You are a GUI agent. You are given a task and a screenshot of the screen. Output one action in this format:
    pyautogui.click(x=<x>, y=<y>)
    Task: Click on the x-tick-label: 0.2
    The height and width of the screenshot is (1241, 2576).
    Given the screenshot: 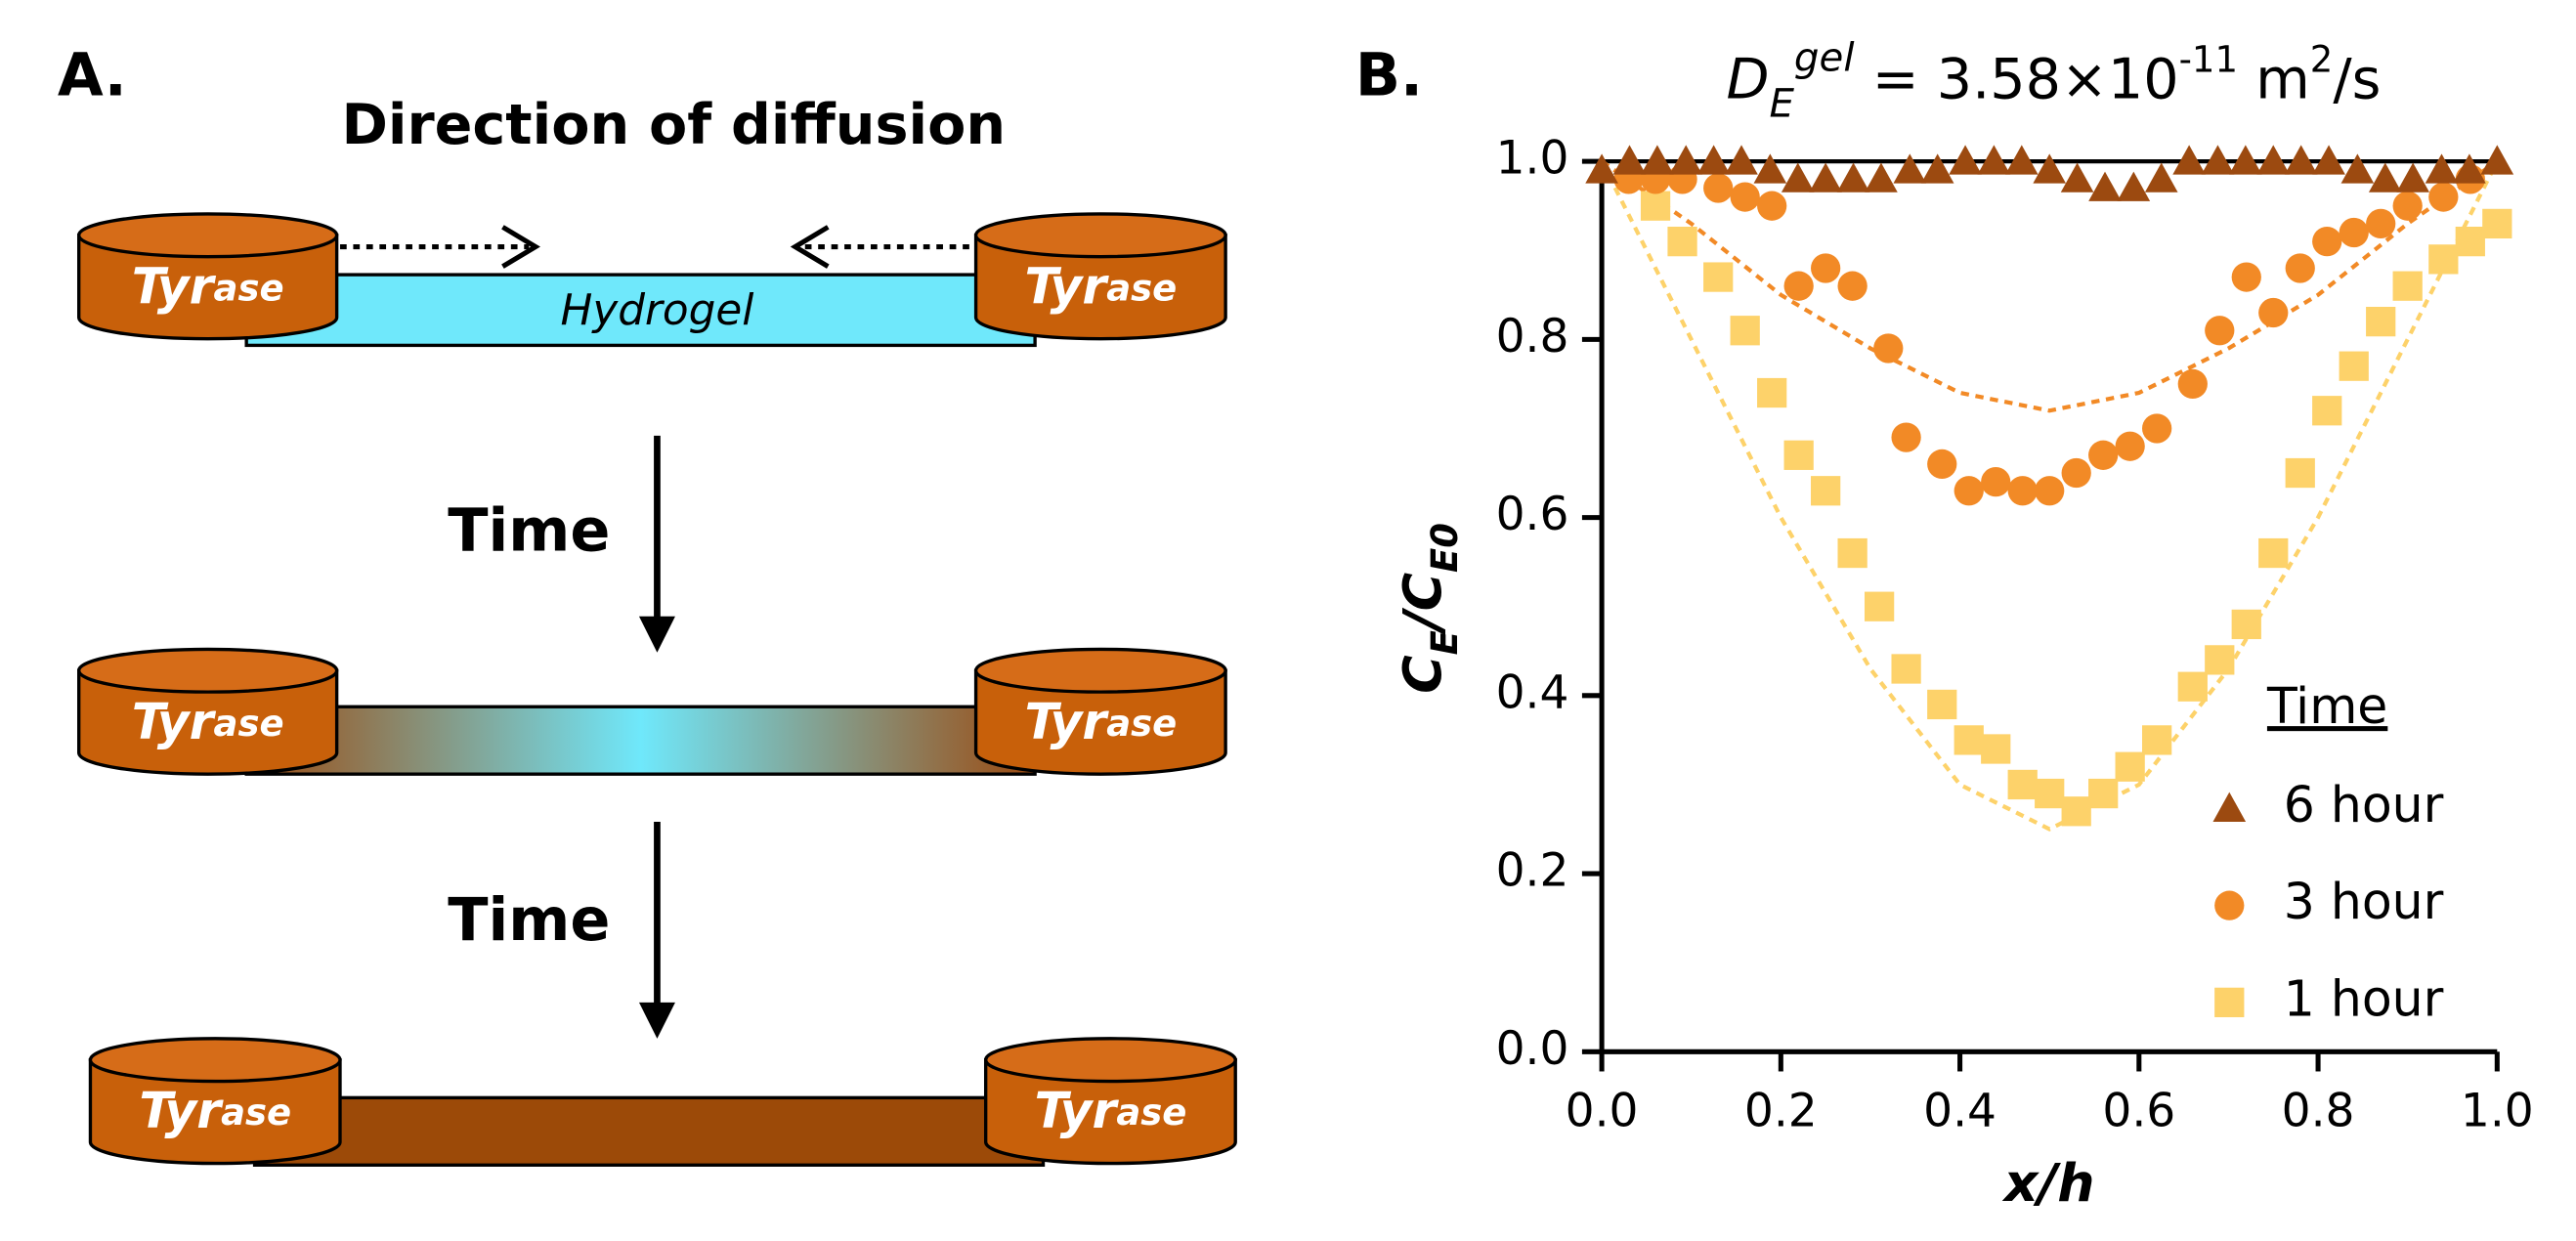 What is the action you would take?
    pyautogui.click(x=1781, y=1111)
    